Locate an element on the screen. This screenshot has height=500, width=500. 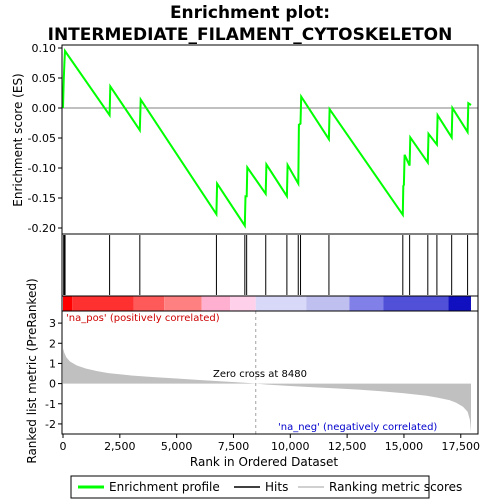
x-tick-label: 12,500 is located at coordinates (347, 446).